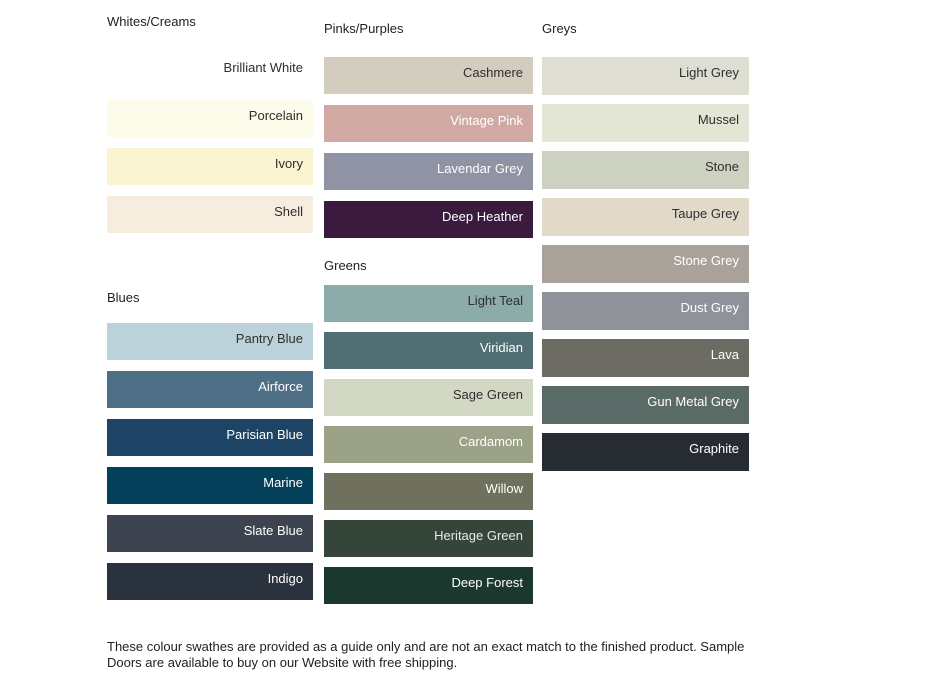 The image size is (933, 700). What do you see at coordinates (724, 354) in the screenshot?
I see `swatch-label: Lava` at bounding box center [724, 354].